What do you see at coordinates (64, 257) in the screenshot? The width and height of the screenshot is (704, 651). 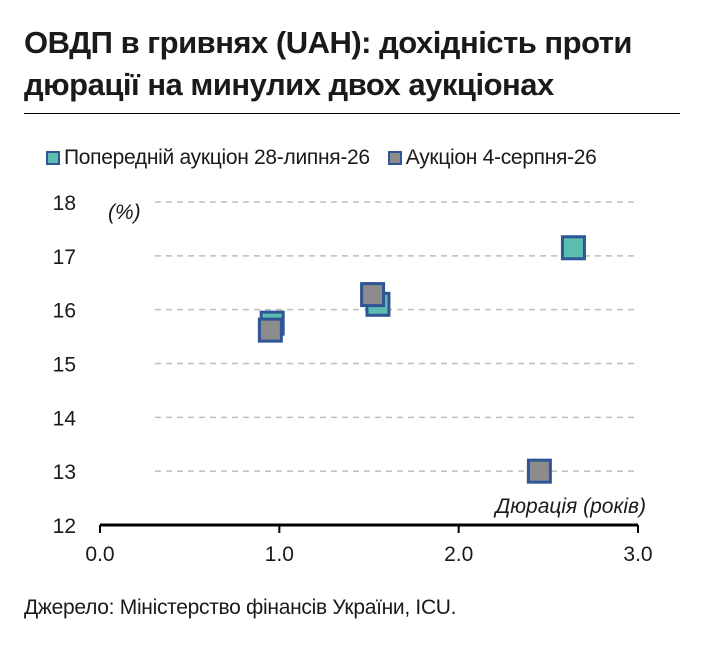 I see `y-tick-label: 17` at bounding box center [64, 257].